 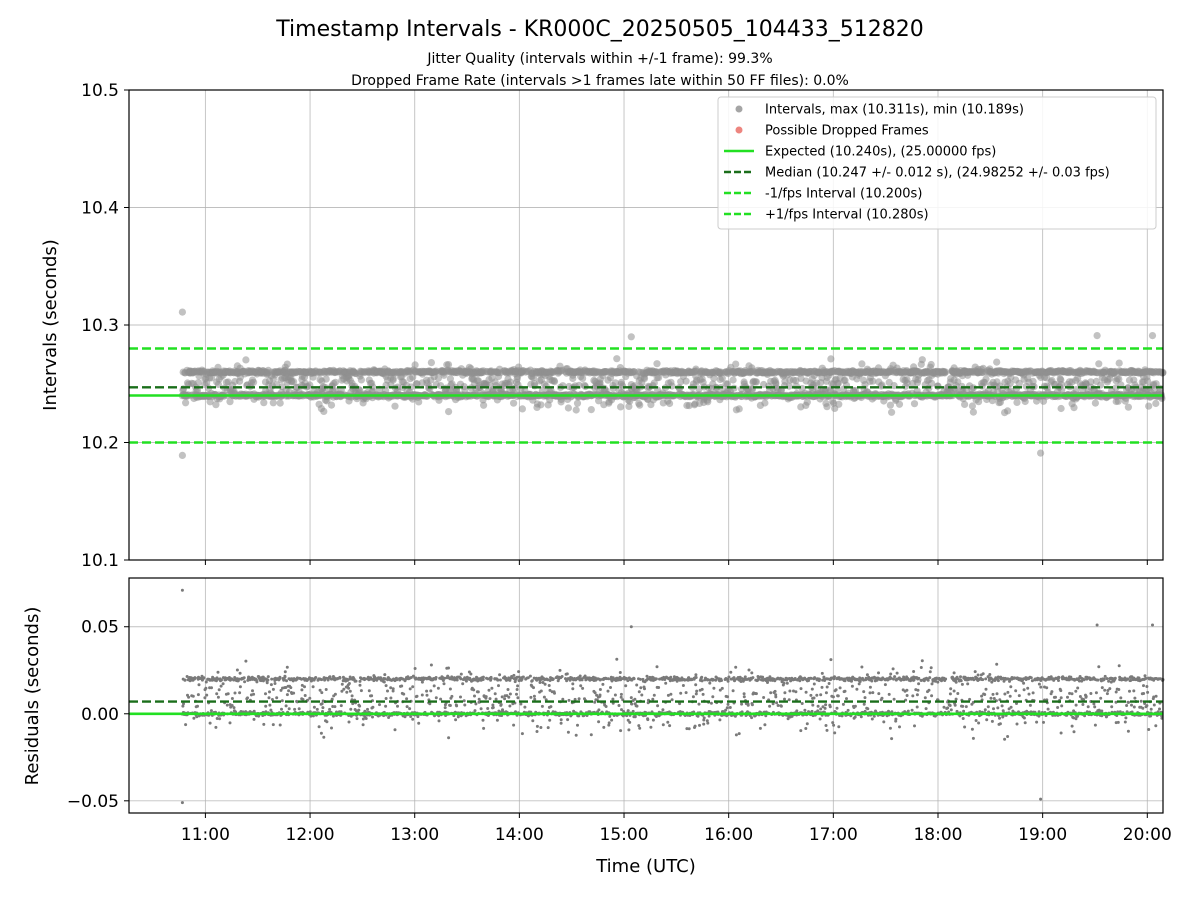 What do you see at coordinates (100, 444) in the screenshot?
I see `top-y-tick-label: 10.2` at bounding box center [100, 444].